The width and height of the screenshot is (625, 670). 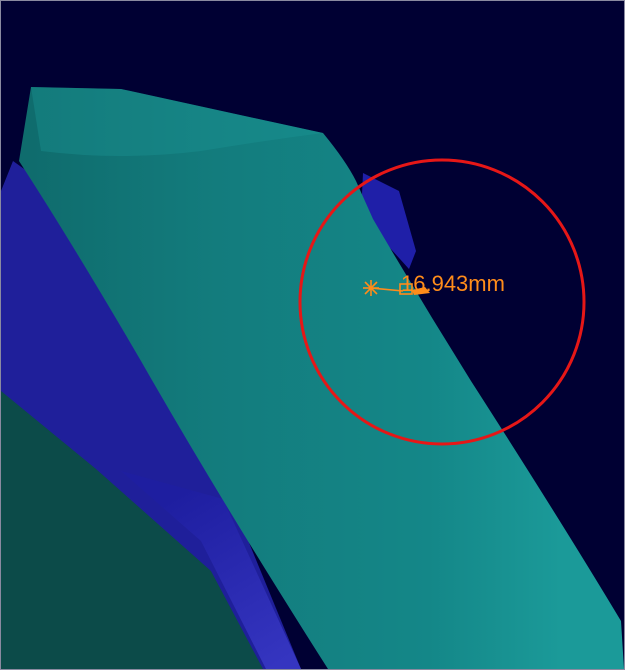 What do you see at coordinates (211, 570) in the screenshot?
I see `blue-surface-strip` at bounding box center [211, 570].